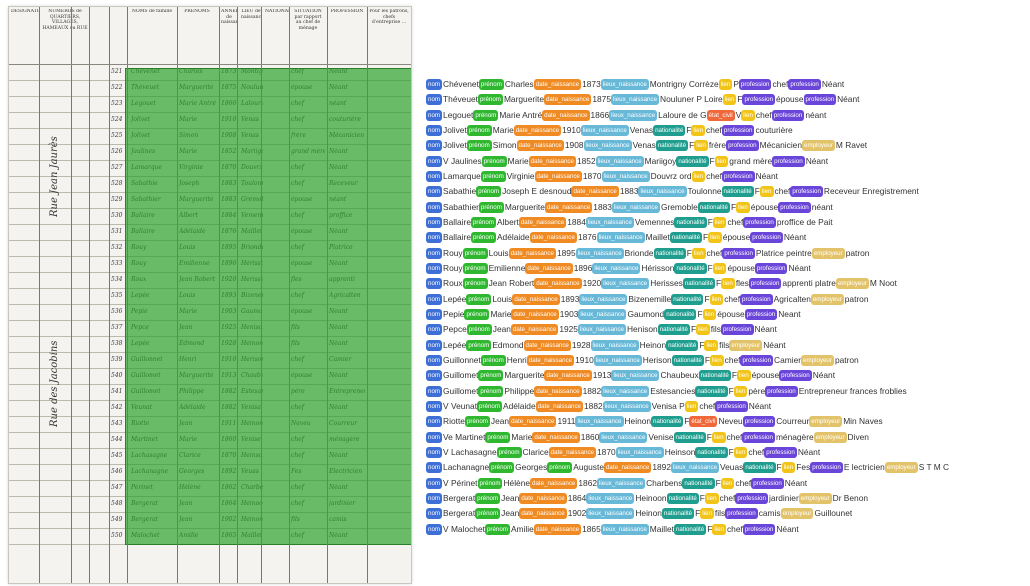 The width and height of the screenshot is (1030, 586). Describe the element at coordinates (703, 422) in the screenshot. I see `entity-tag-tat_civil: état_civil` at that location.